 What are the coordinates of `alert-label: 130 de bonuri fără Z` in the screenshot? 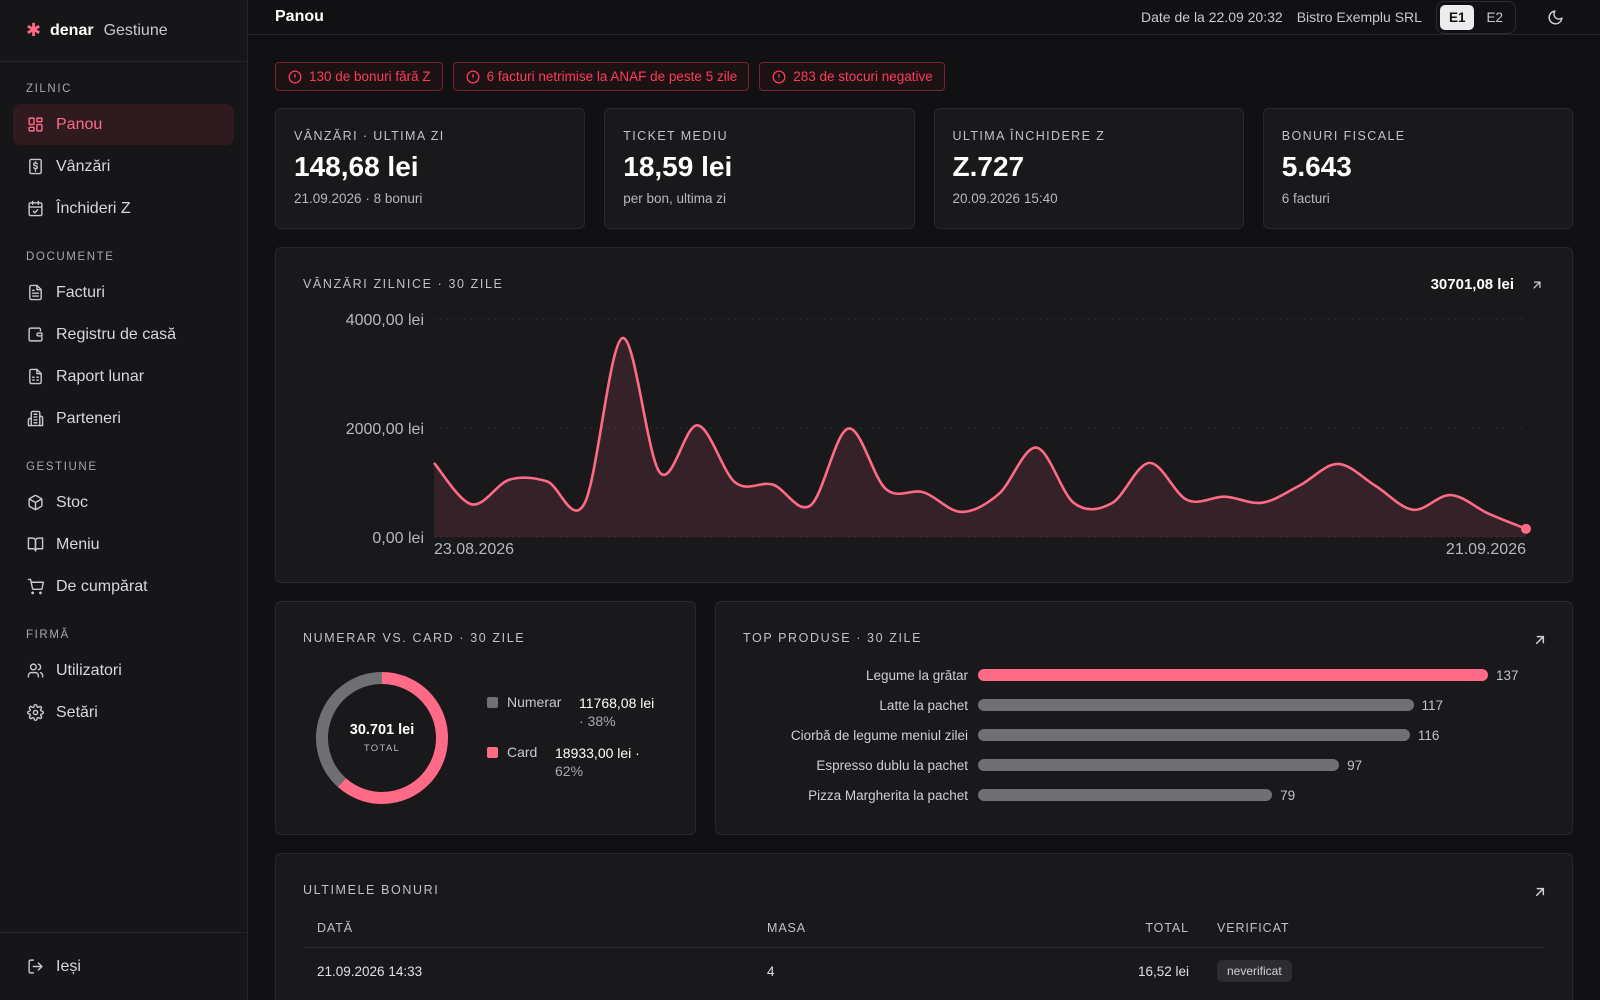 It's located at (370, 76).